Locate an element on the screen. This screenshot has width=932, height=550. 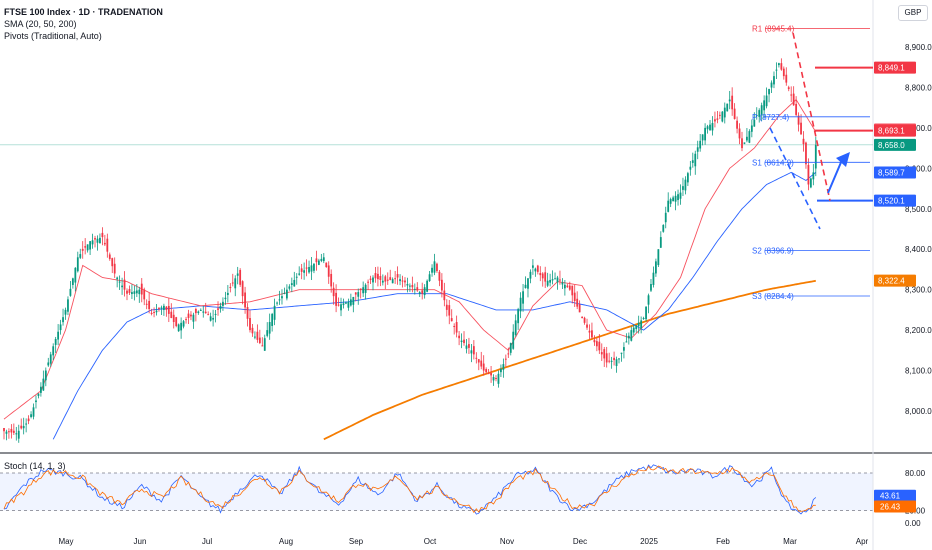
stoch-tick-label: 0.00 is located at coordinates (913, 523).